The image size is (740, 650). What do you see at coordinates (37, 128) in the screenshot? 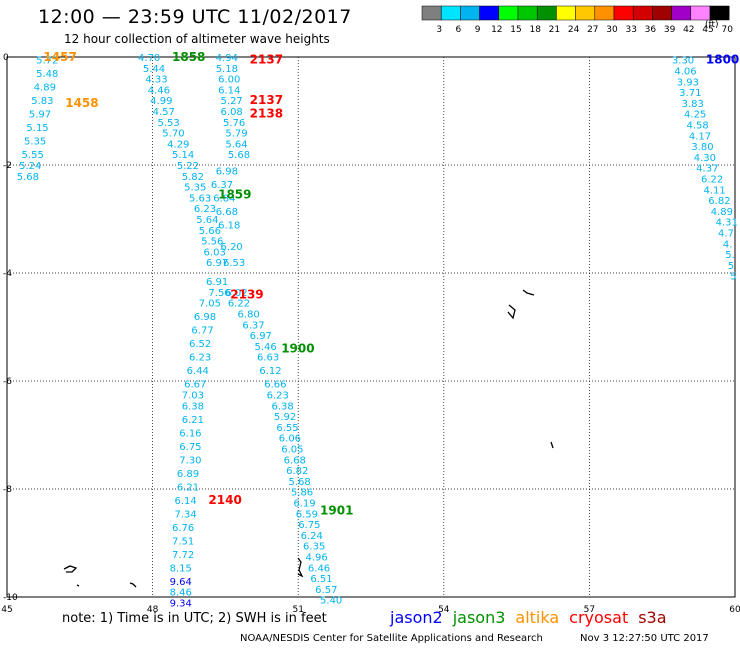
I see `wave-height-value: 5.15` at bounding box center [37, 128].